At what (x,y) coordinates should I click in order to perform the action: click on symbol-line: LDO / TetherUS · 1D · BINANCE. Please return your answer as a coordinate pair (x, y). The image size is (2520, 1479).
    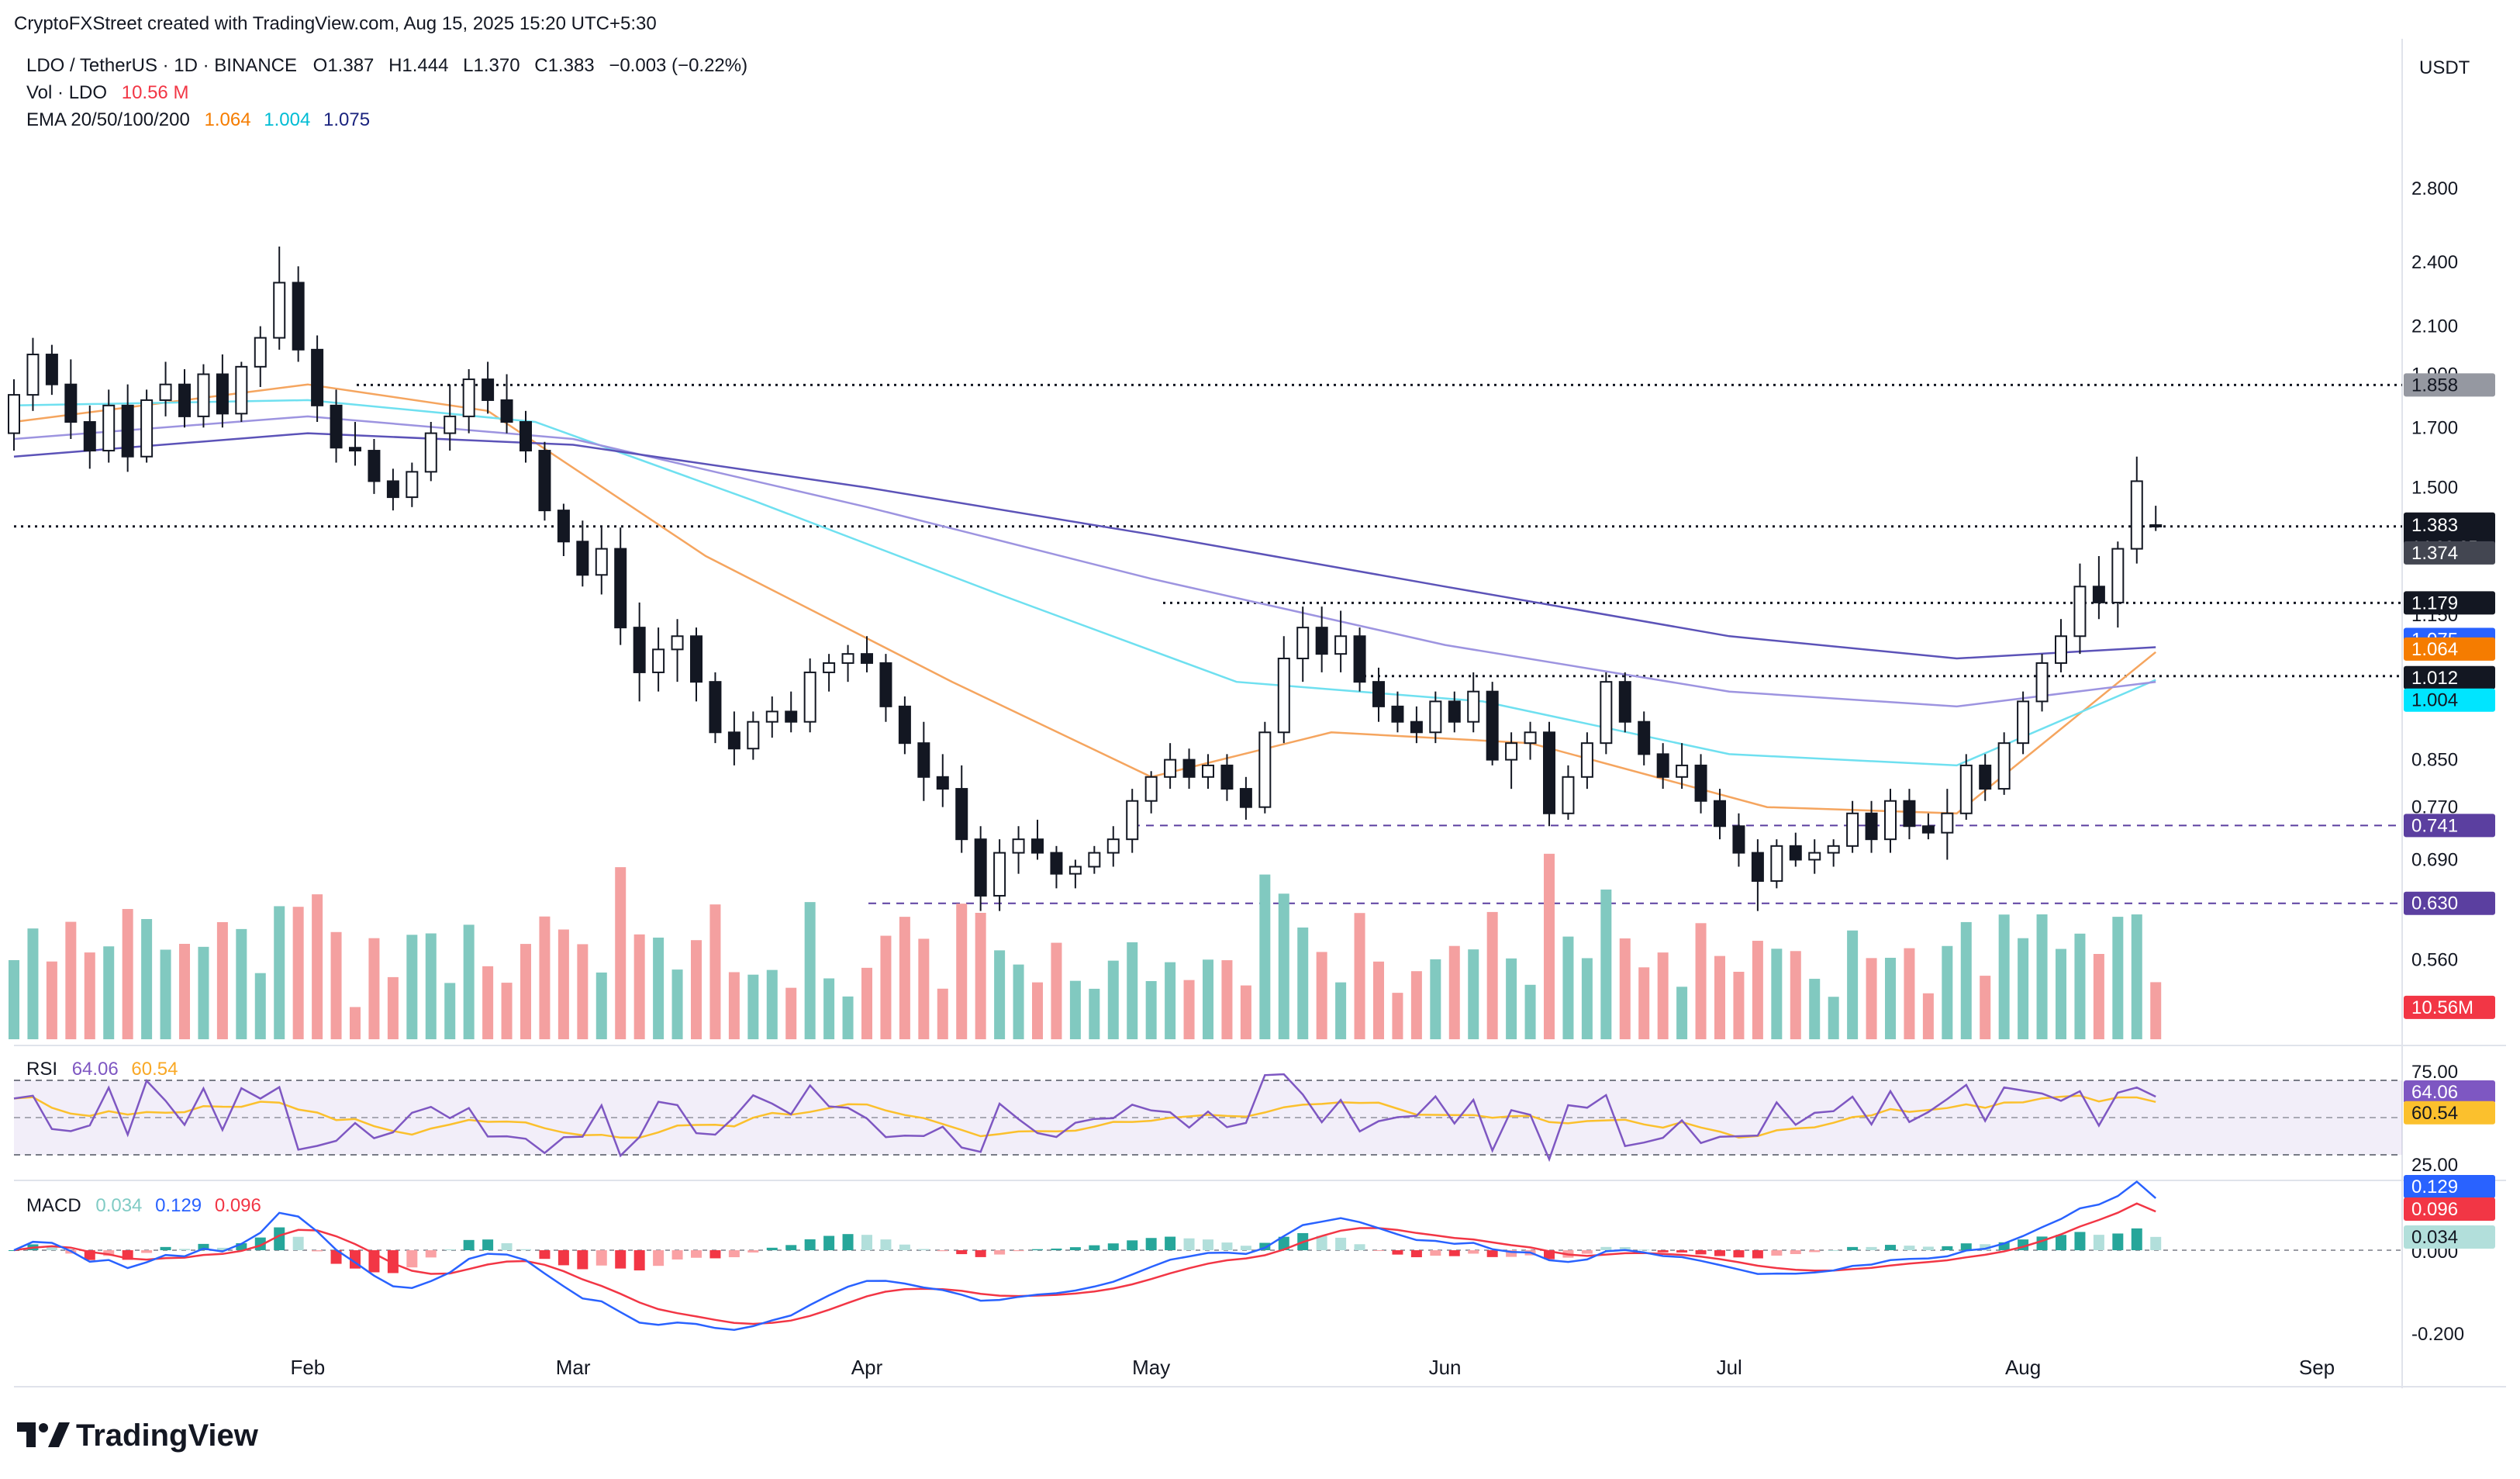
    Looking at the image, I should click on (161, 66).